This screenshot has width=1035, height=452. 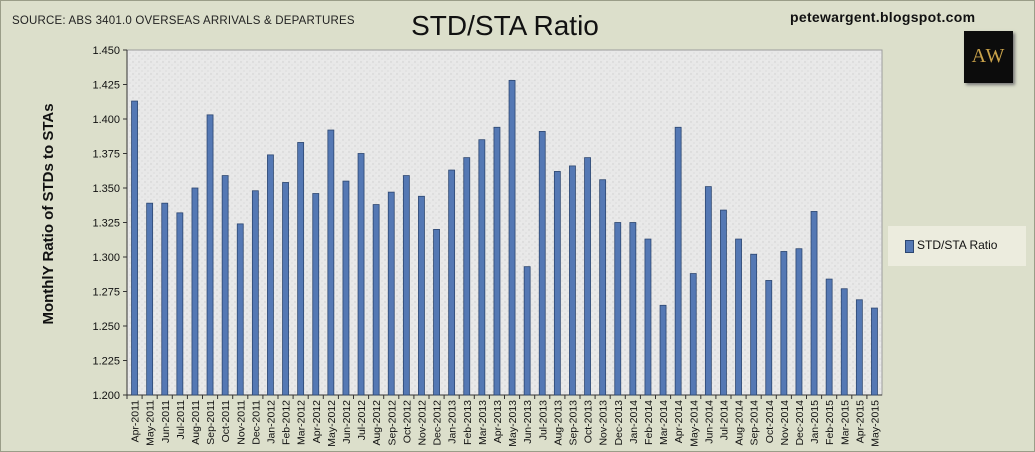 What do you see at coordinates (166, 421) in the screenshot?
I see `x-tick-label: Jun-2011` at bounding box center [166, 421].